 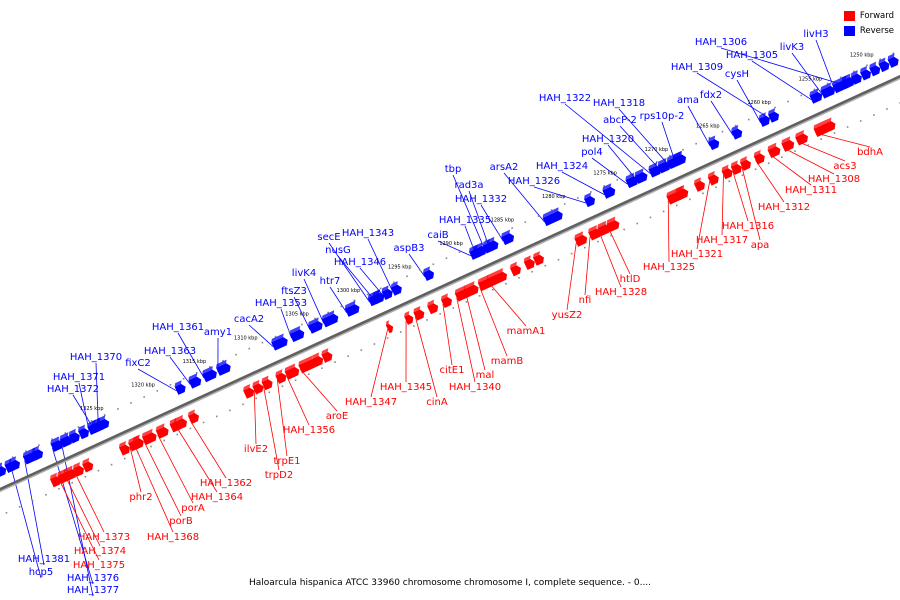 I want to click on gene-label: secE, so click(x=328, y=237).